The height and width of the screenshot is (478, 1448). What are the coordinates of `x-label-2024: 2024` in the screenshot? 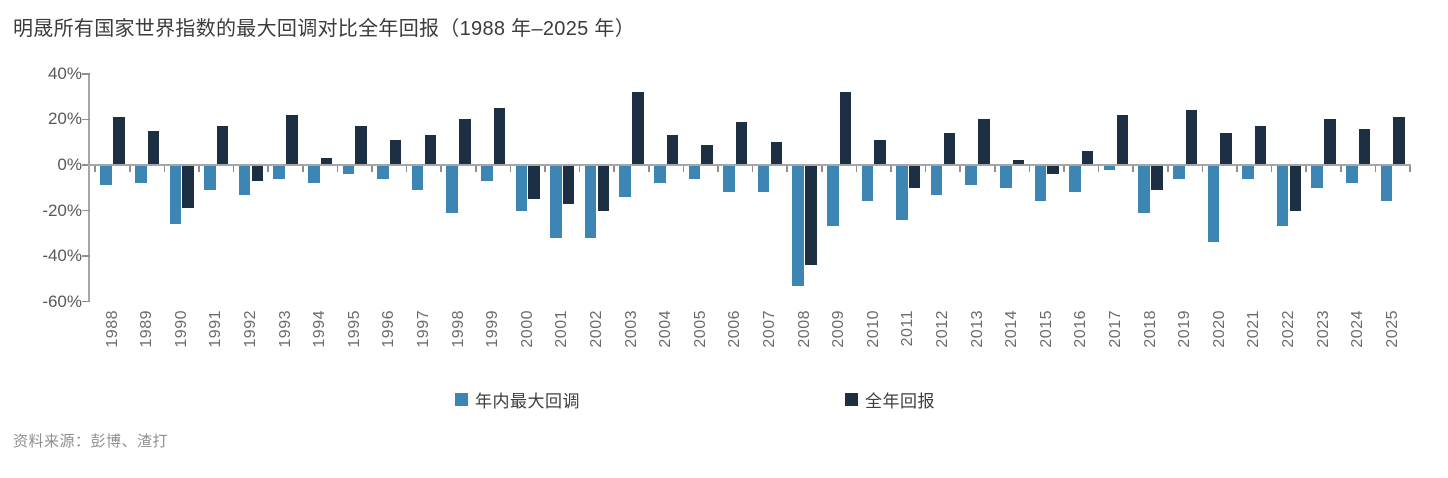 It's located at (1358, 329).